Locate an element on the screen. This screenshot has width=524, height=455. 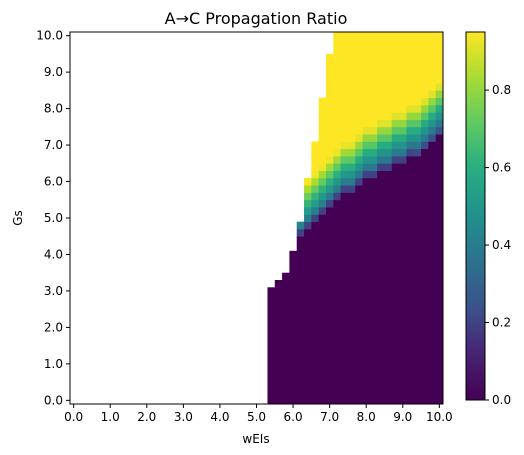
colorbar is located at coordinates (475, 216).